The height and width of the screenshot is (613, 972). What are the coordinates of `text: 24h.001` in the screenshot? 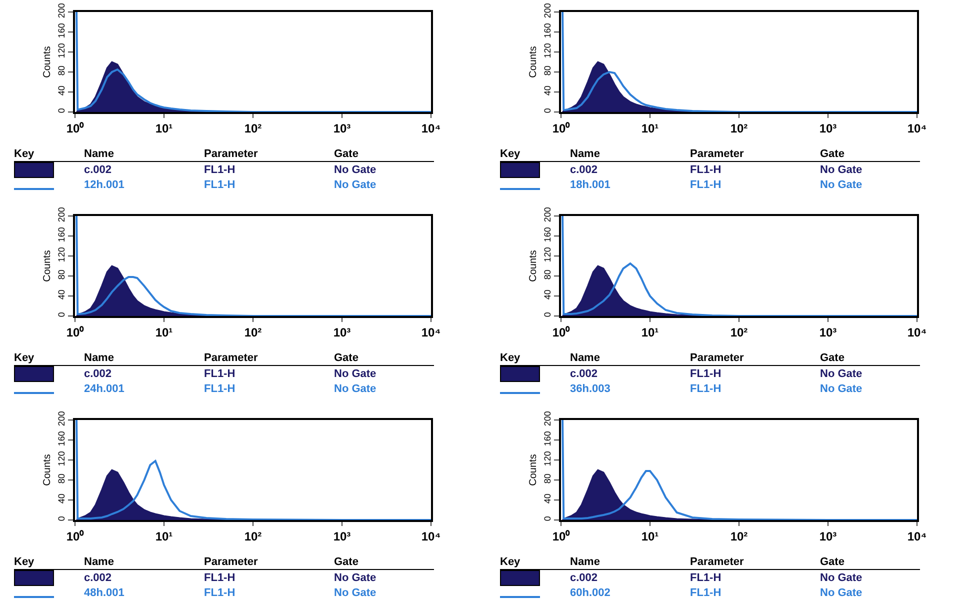 It's located at (105, 388).